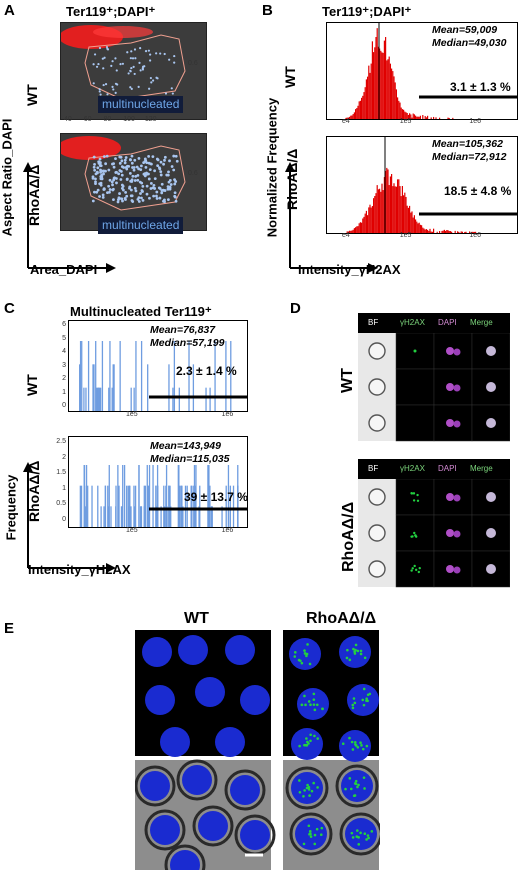  Describe the element at coordinates (186, 414) in the screenshot. I see `x-ticks-c-wt: 1e5 1e6` at that location.